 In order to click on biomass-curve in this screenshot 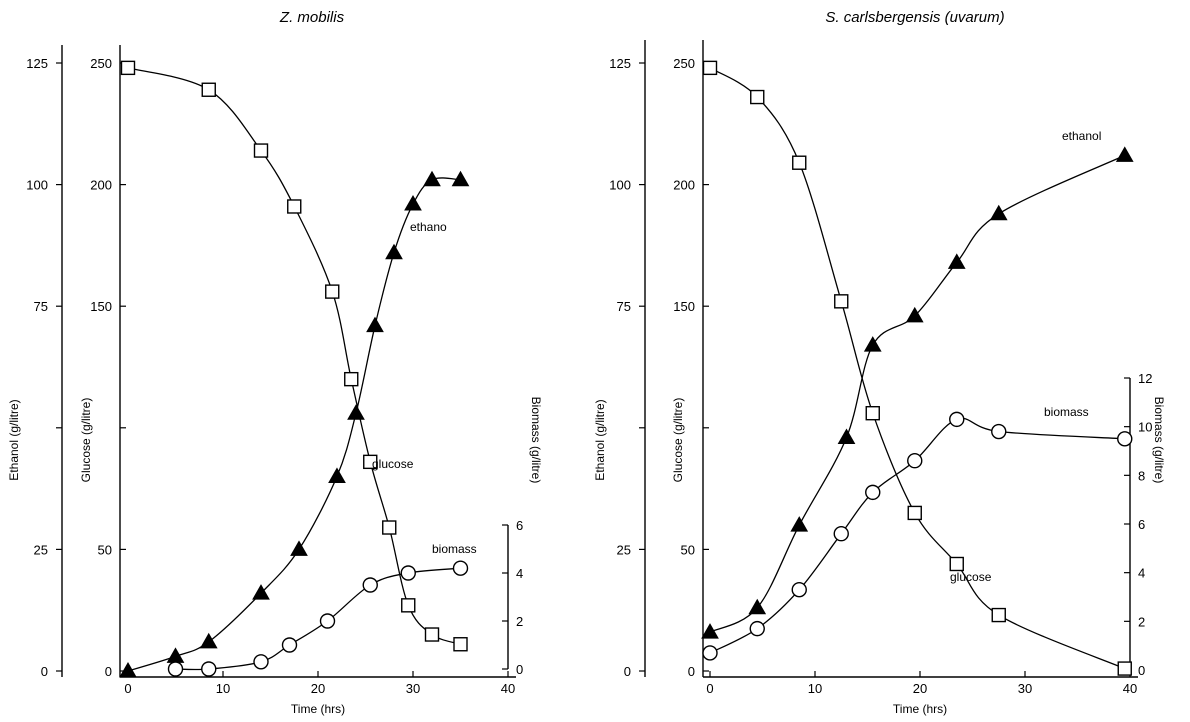, I will do `click(318, 619)`.